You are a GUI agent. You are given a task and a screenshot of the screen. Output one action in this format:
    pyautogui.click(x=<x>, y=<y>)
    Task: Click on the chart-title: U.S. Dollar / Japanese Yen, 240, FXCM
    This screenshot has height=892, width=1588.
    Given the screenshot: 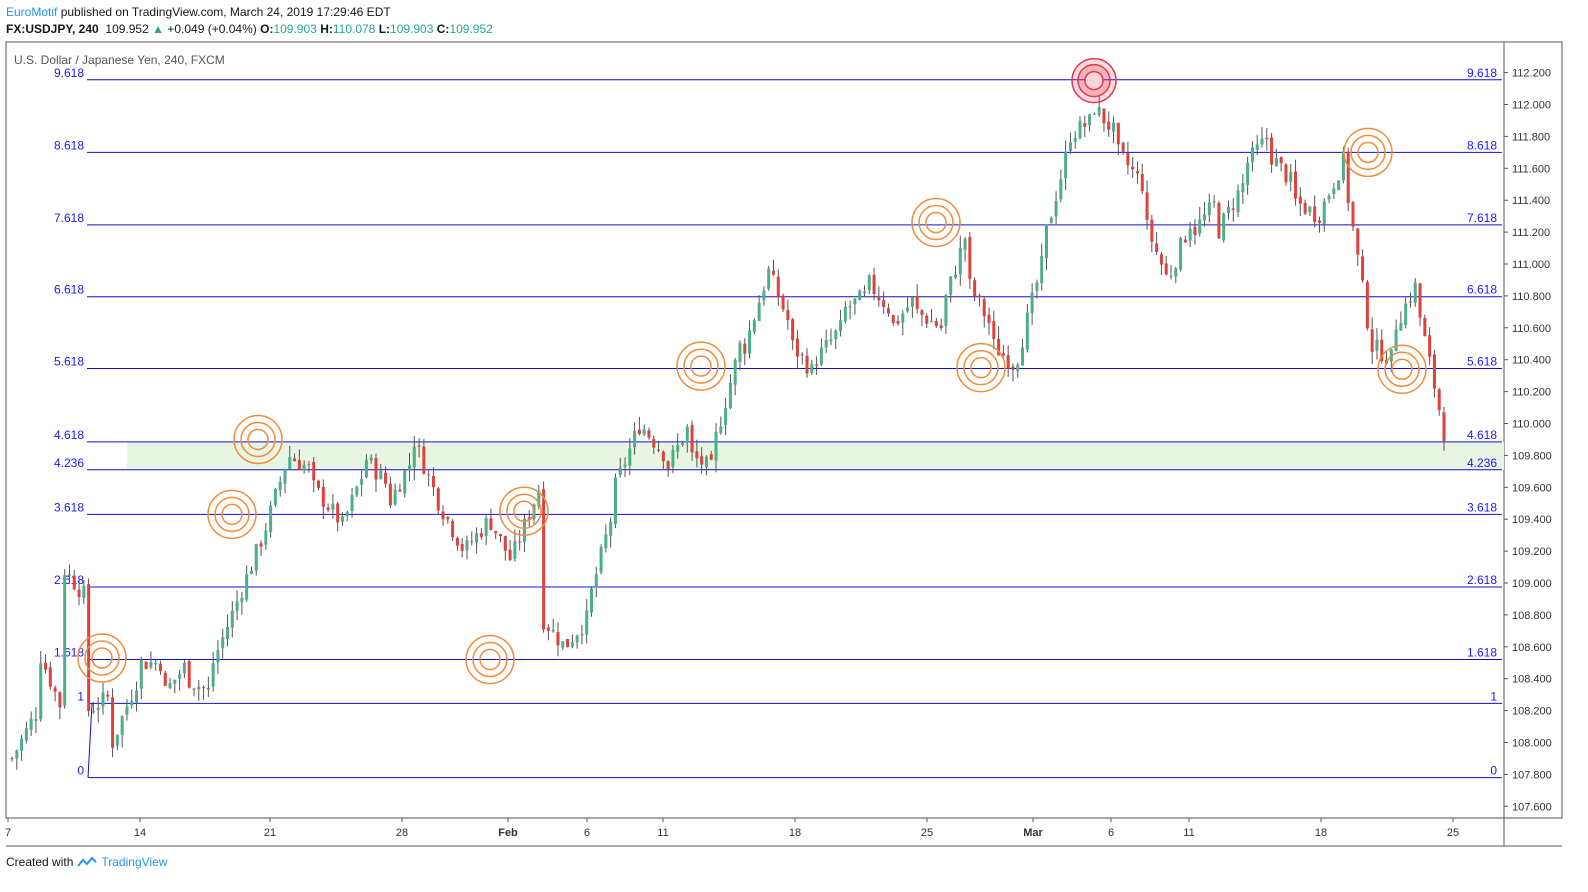 What is the action you would take?
    pyautogui.click(x=119, y=60)
    